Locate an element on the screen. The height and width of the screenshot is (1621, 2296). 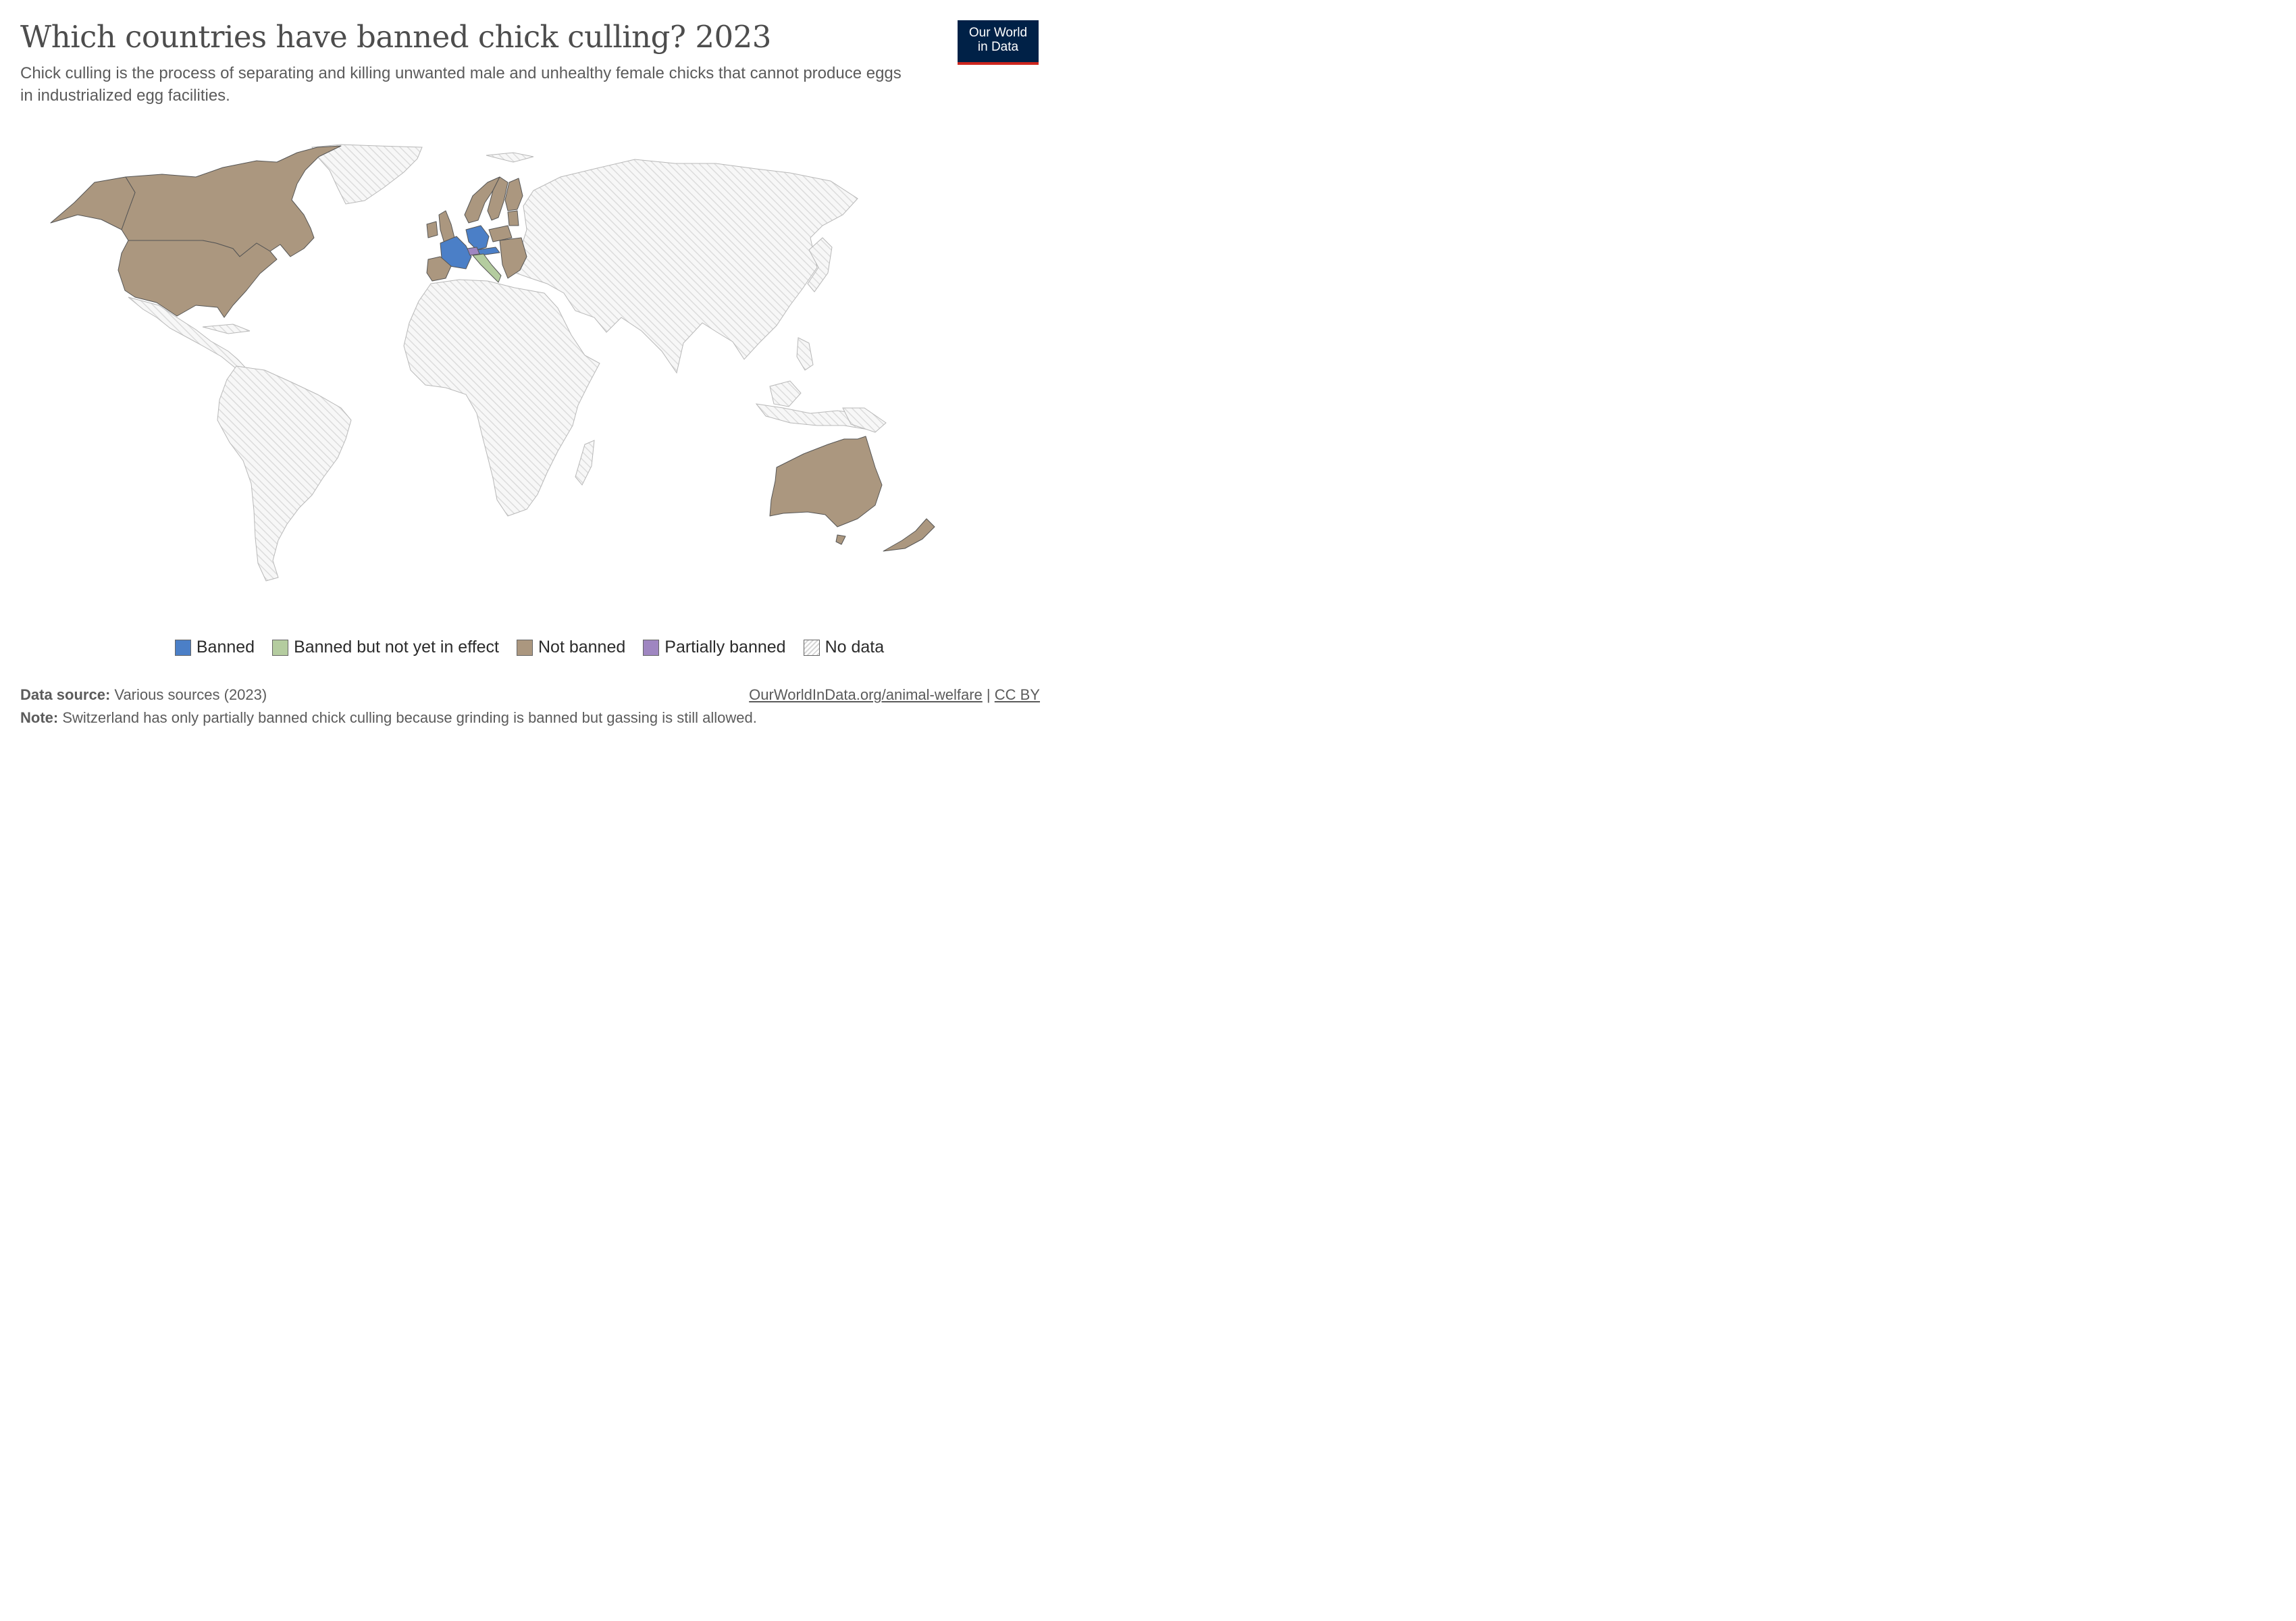
logo-line-2: in Data is located at coordinates (998, 47).